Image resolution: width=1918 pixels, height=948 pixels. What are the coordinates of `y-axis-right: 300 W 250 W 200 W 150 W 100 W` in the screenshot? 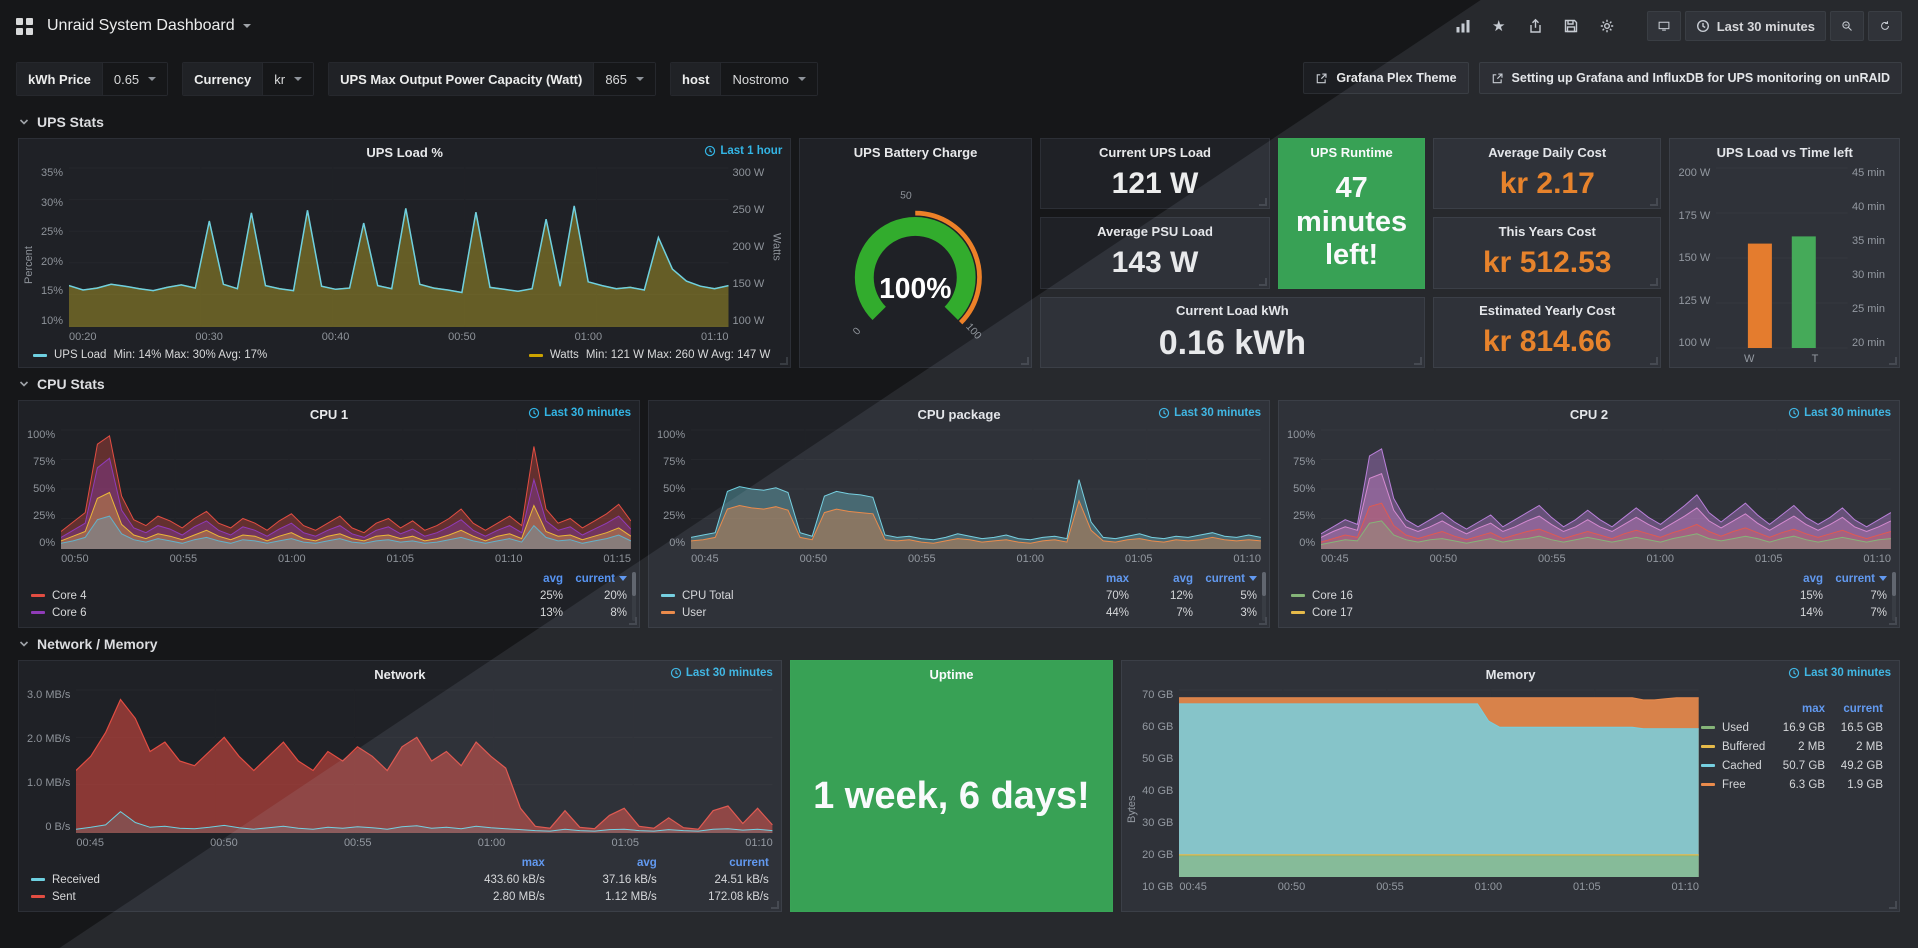 It's located at (750, 256).